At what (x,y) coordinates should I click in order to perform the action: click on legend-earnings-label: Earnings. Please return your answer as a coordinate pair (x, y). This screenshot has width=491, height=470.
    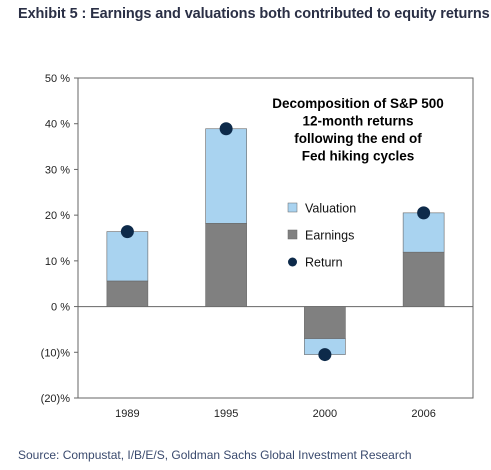
    Looking at the image, I should click on (329, 236).